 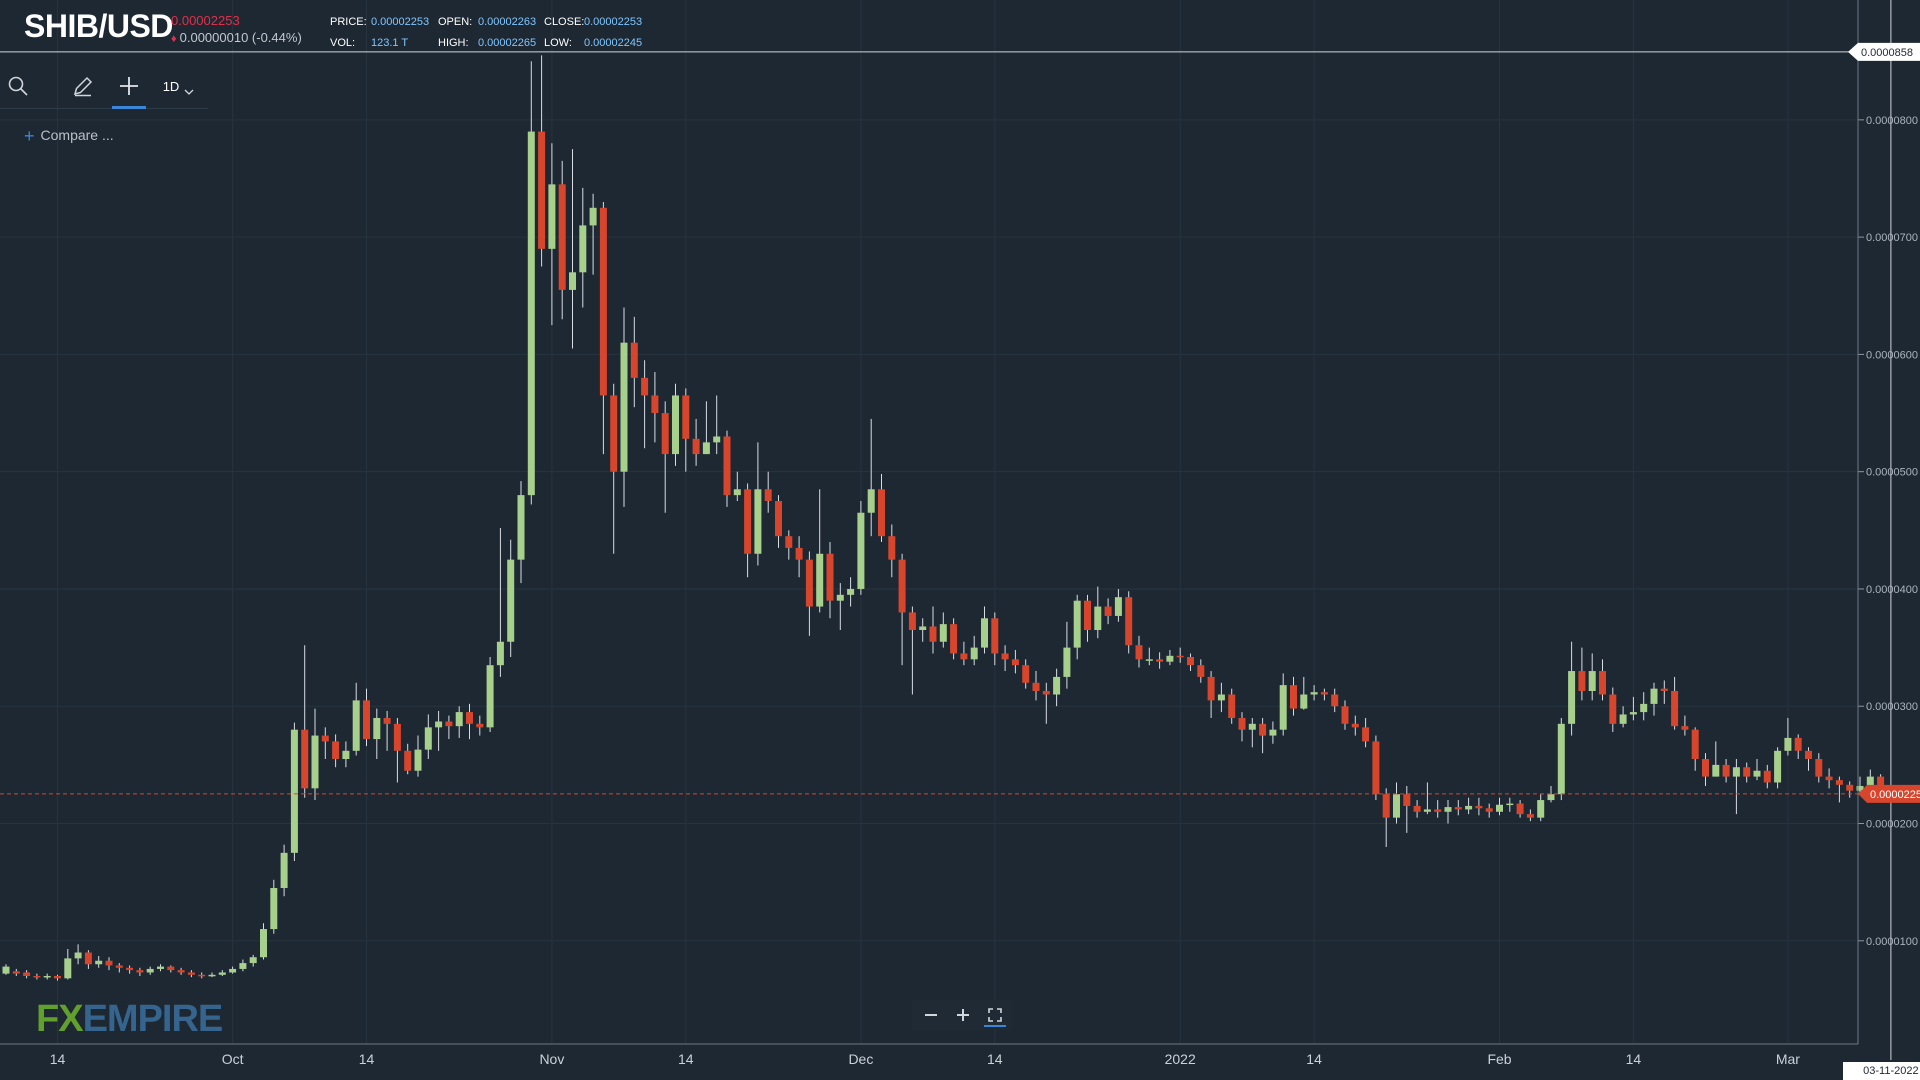 I want to click on x-tick-label: Nov, so click(x=551, y=1059).